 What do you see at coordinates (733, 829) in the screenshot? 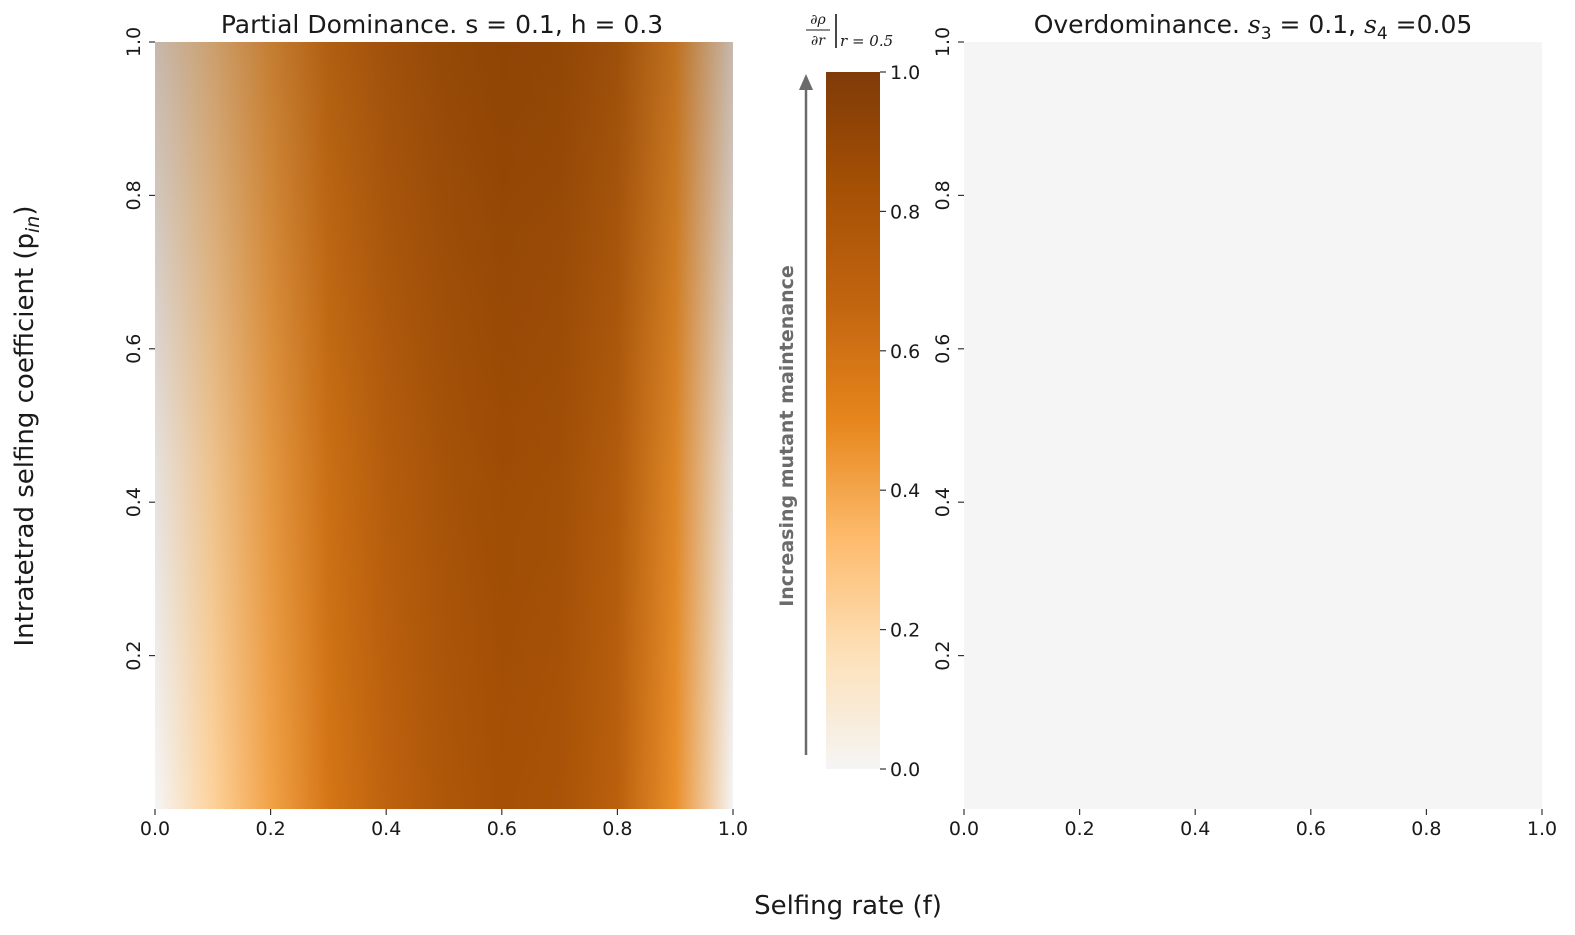
I see `x-tick-label-left: 1.0` at bounding box center [733, 829].